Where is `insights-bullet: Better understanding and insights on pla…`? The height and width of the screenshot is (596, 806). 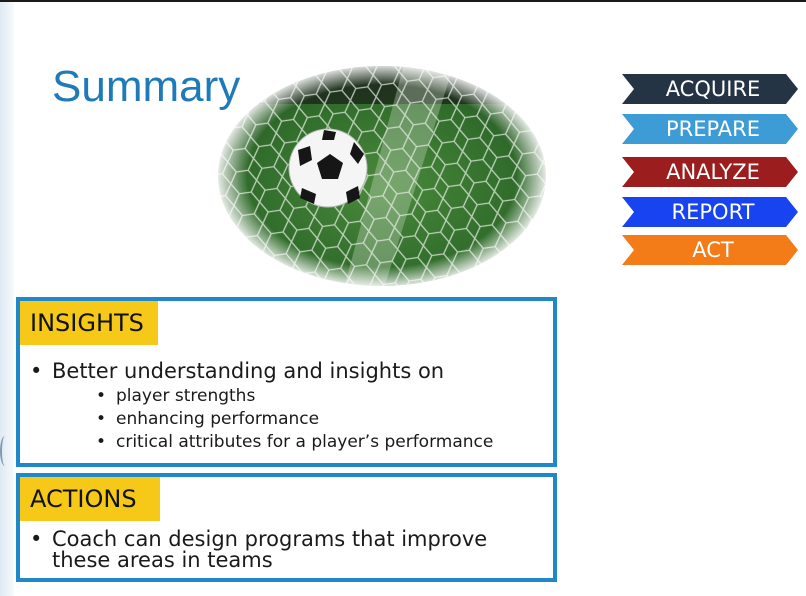
insights-bullet: Better understanding and insights on pla… is located at coordinates (260, 406).